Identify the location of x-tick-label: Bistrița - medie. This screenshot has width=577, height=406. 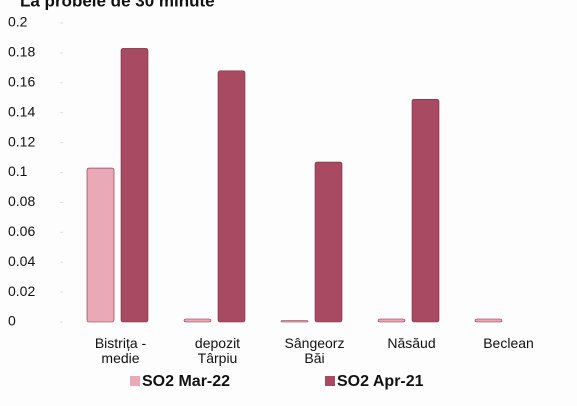
(120, 350).